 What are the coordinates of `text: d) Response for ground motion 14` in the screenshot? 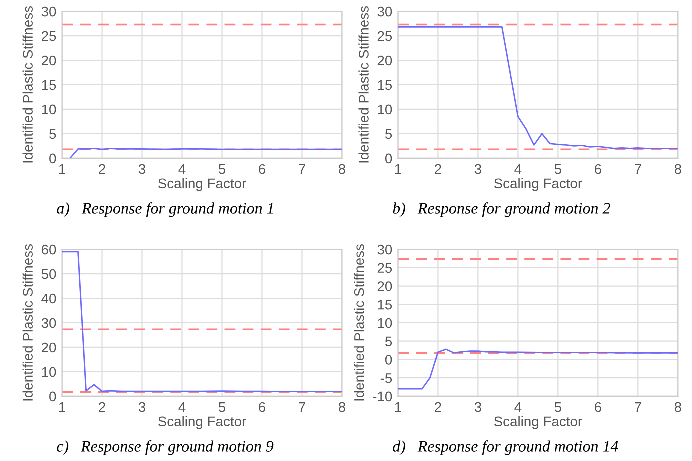 It's located at (505, 448).